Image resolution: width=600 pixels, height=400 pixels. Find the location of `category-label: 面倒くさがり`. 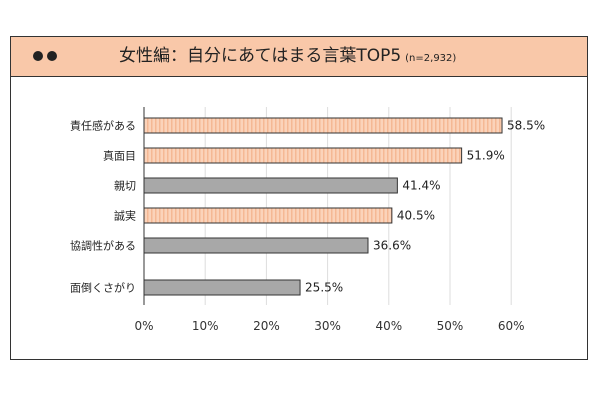

category-label: 面倒くさがり is located at coordinates (103, 288).